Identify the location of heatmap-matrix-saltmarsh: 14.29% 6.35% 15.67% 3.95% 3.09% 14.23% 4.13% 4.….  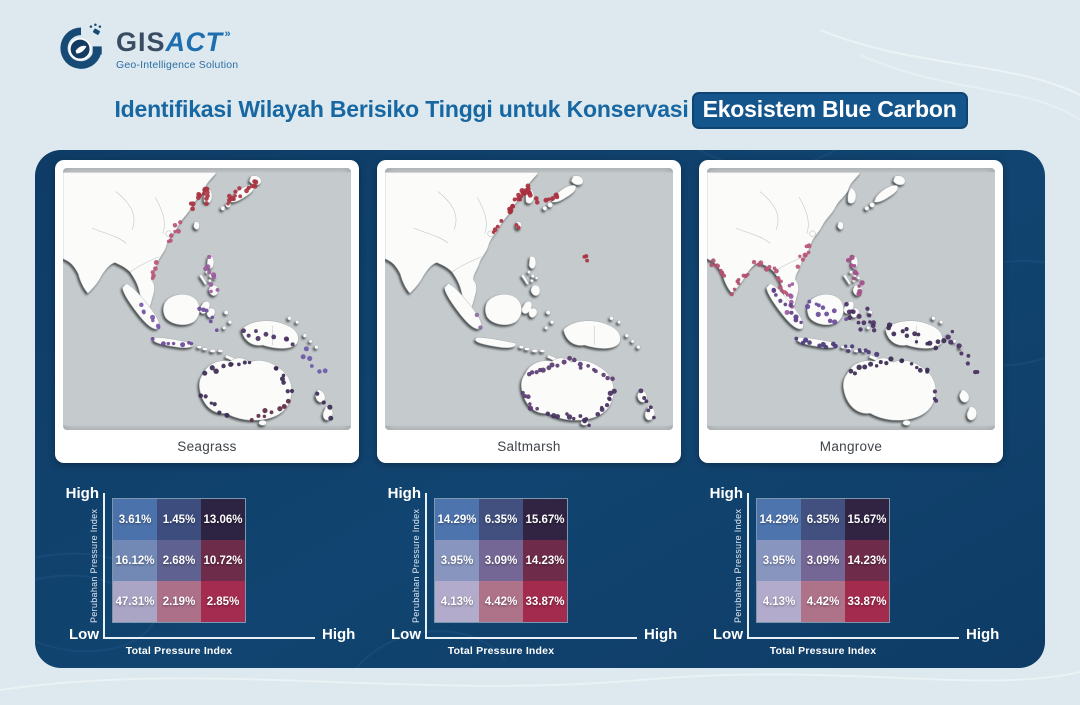
(501, 560).